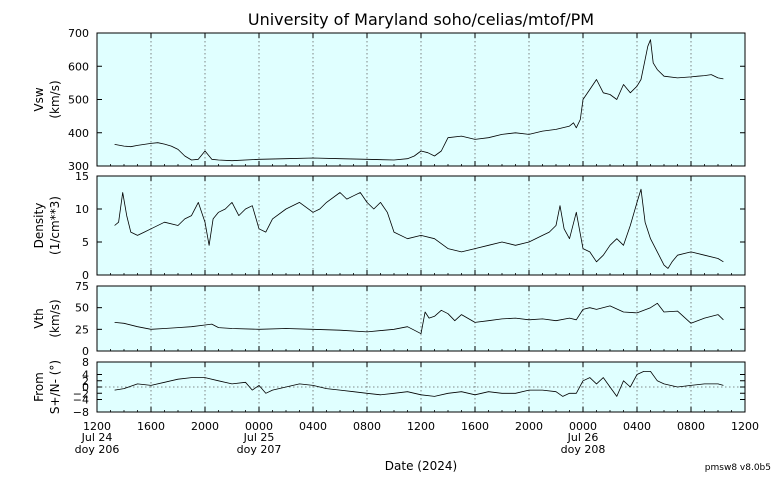  I want to click on y-tick-label: 500, so click(78, 100).